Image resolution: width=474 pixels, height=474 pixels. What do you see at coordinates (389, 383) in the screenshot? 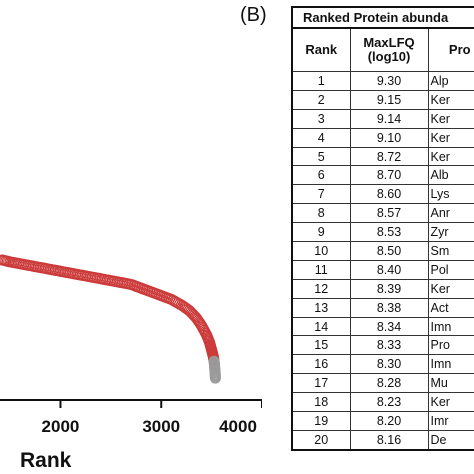
I see `maxlfq-cell: 8.28` at bounding box center [389, 383].